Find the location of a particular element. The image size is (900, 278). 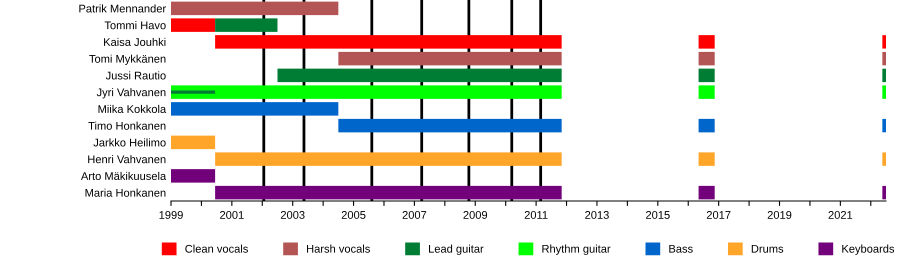

x-tick-label: 2019 is located at coordinates (780, 215).